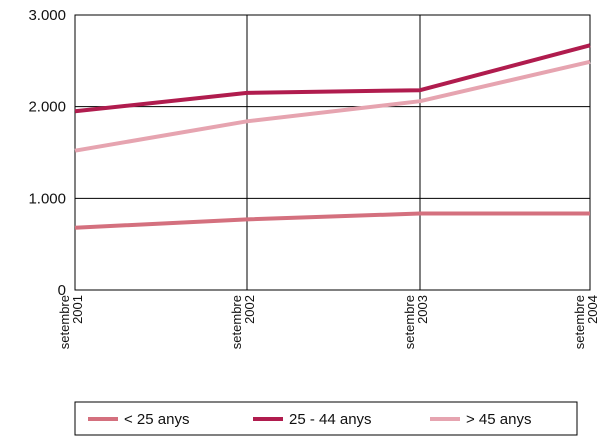 This screenshot has width=613, height=438. What do you see at coordinates (47, 107) in the screenshot?
I see `y-tick-label: 2.000` at bounding box center [47, 107].